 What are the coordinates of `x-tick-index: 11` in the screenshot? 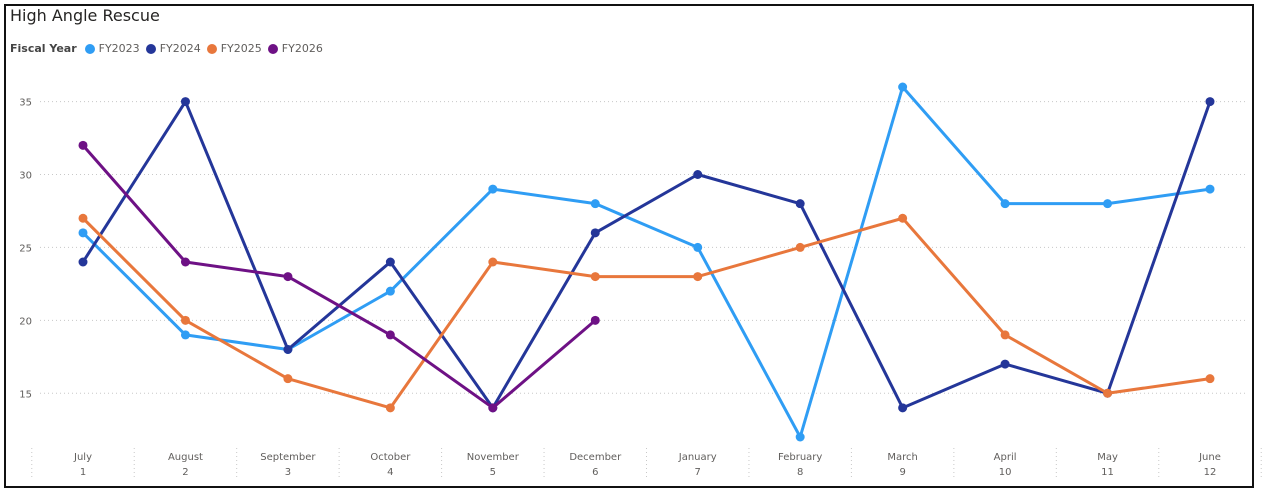 It's located at (1107, 472).